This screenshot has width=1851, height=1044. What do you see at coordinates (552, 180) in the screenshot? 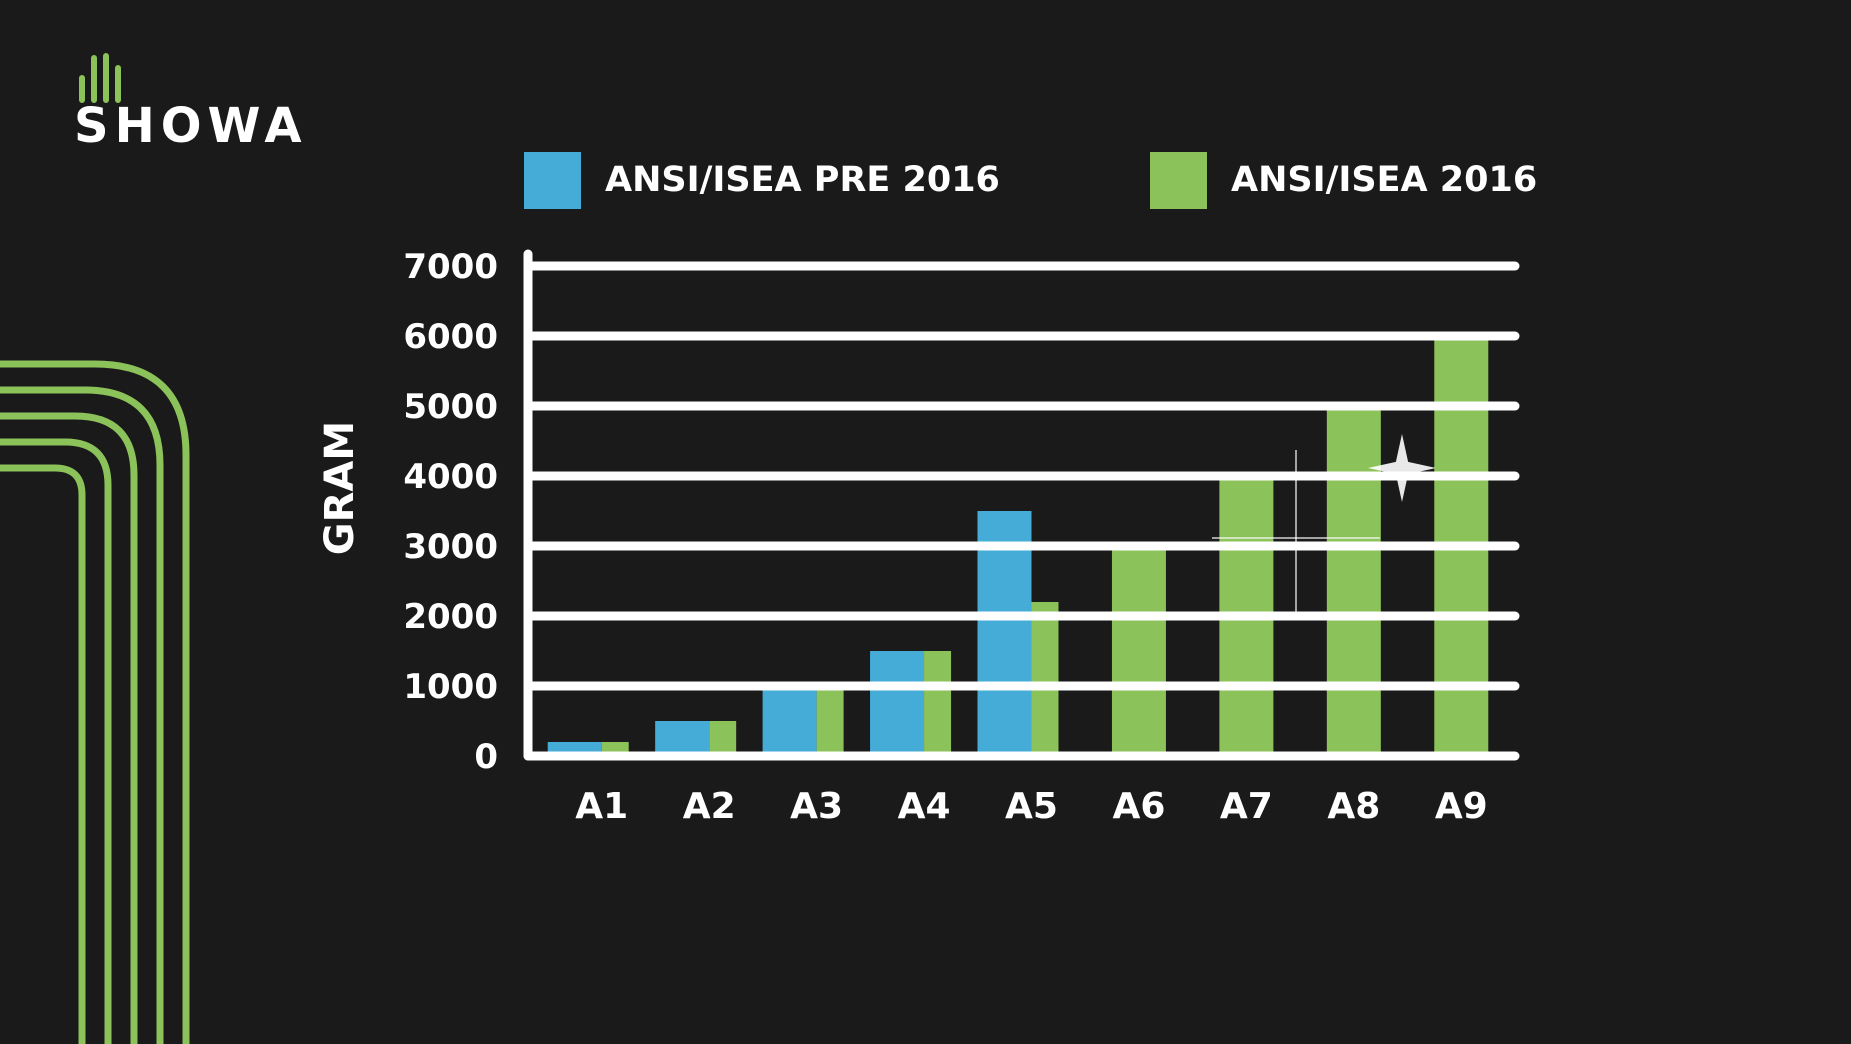
I see `legend-swatch-pre2016` at bounding box center [552, 180].